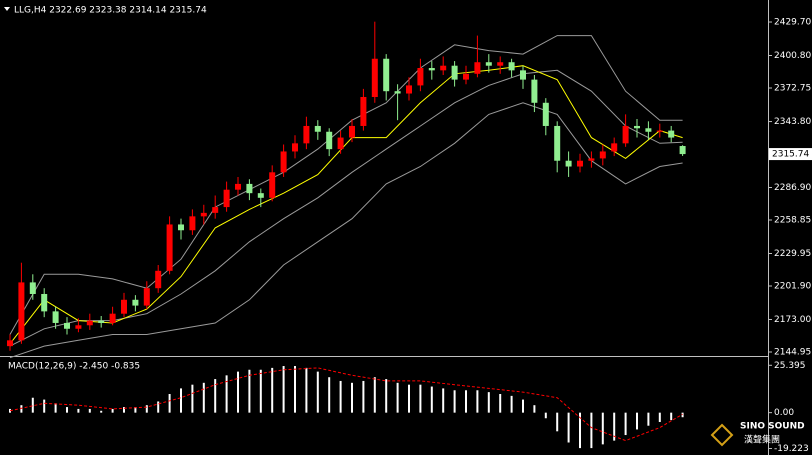 The image size is (812, 455). Describe the element at coordinates (346, 404) in the screenshot. I see `indicator-line` at that location.